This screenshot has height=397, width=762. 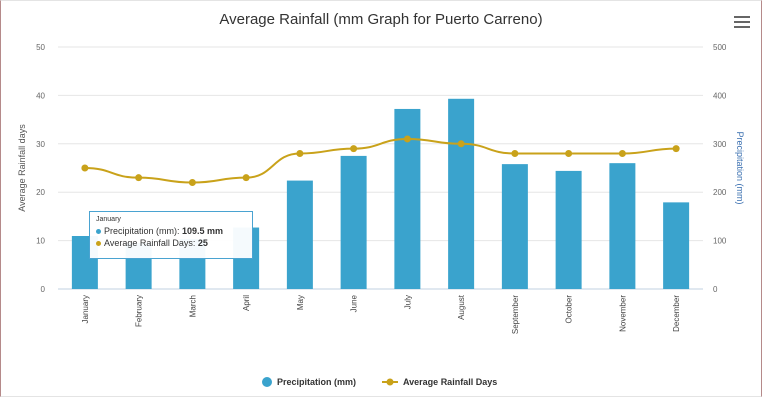 What do you see at coordinates (720, 192) in the screenshot?
I see `y-right-tick-label: 200` at bounding box center [720, 192].